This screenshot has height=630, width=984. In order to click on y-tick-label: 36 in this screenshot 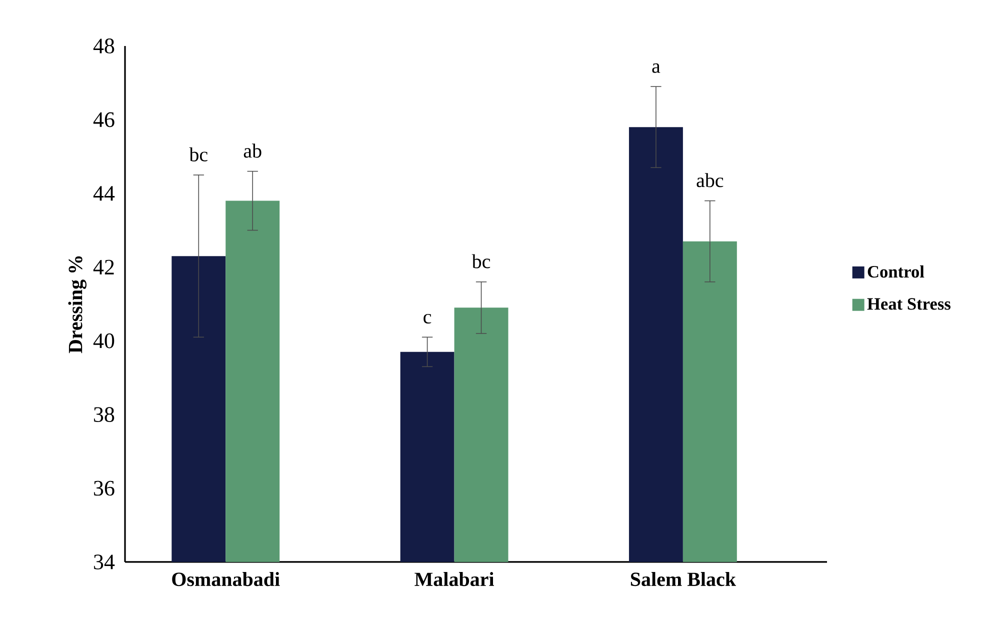, I will do `click(104, 488)`.